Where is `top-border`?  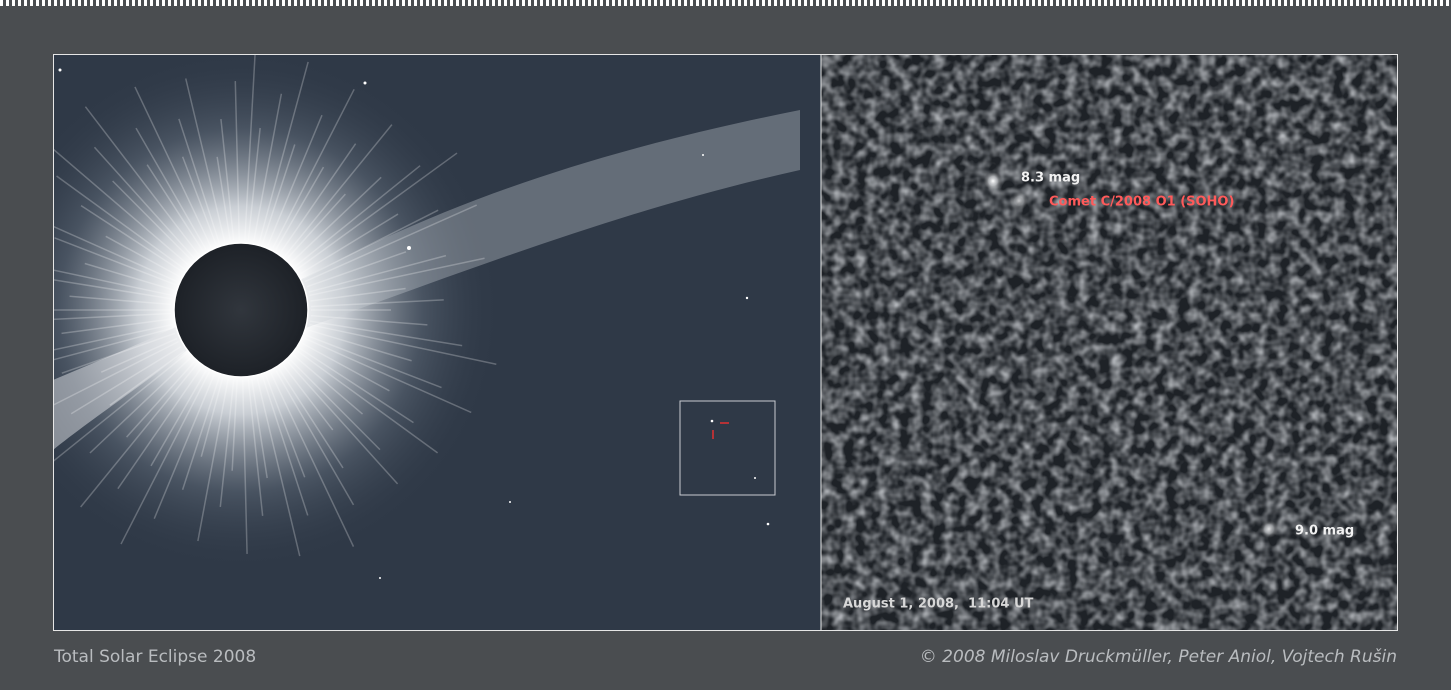
top-border is located at coordinates (725, 3).